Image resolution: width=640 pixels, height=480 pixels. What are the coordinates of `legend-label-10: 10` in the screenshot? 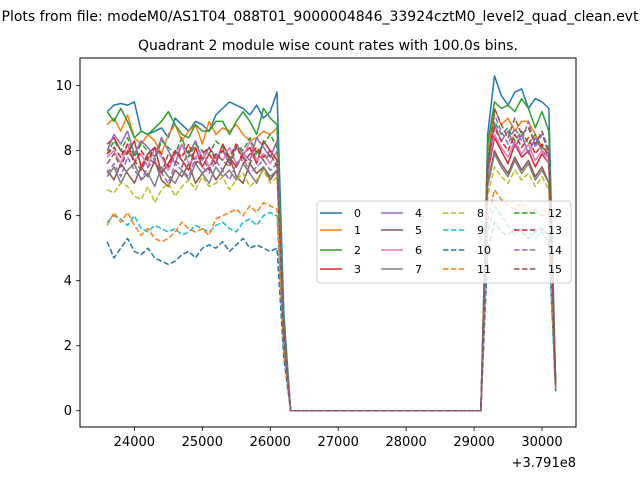 It's located at (484, 250).